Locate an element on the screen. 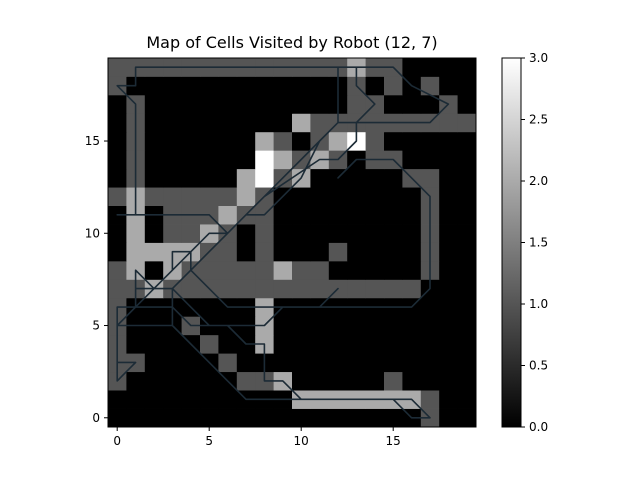 The image size is (640, 484). y-tick-label: 15 is located at coordinates (92, 141).